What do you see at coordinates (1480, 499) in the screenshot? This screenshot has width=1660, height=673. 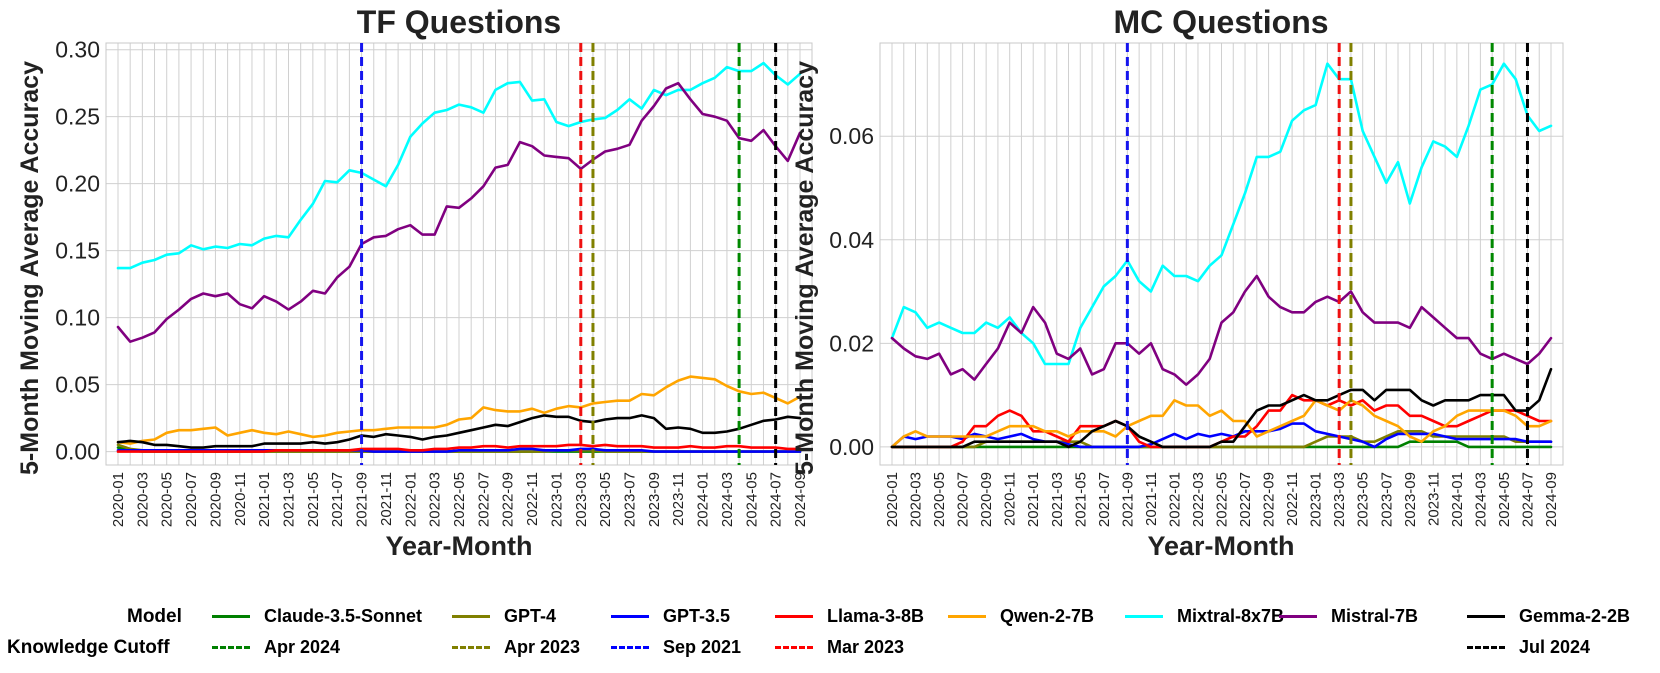 I see `x-tick-label: 2024-03` at bounding box center [1480, 499].